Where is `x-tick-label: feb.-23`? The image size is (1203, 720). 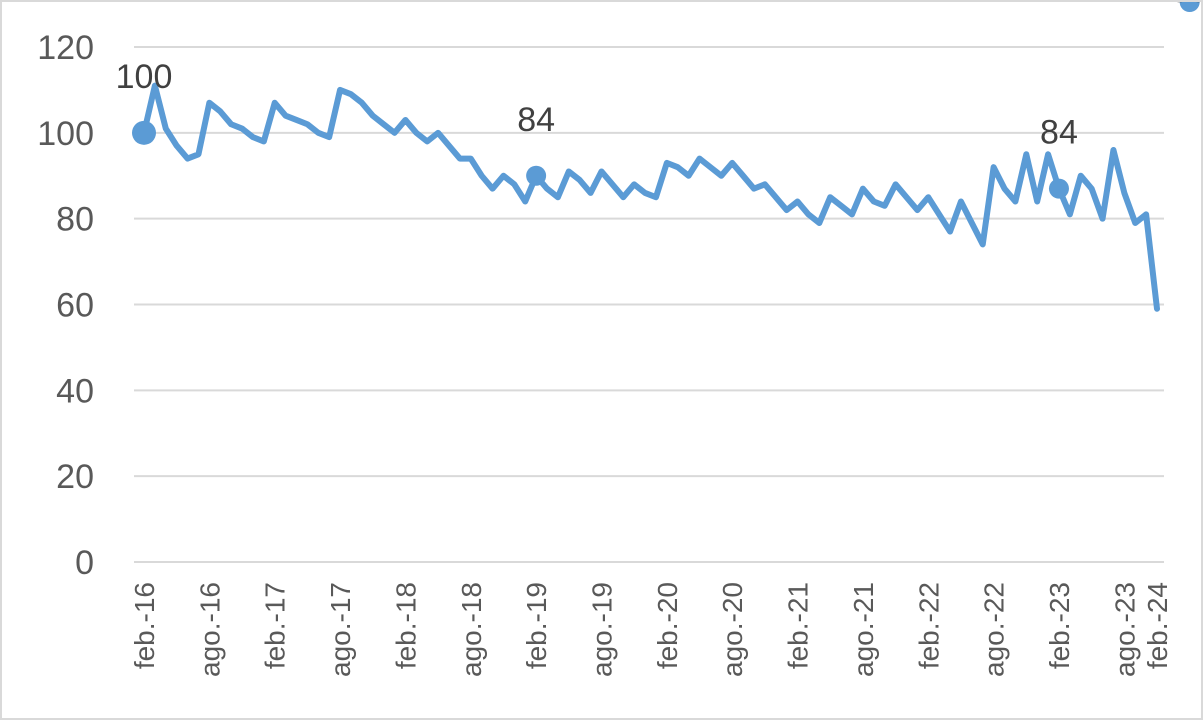
x-tick-label: feb.-23 is located at coordinates (1059, 625).